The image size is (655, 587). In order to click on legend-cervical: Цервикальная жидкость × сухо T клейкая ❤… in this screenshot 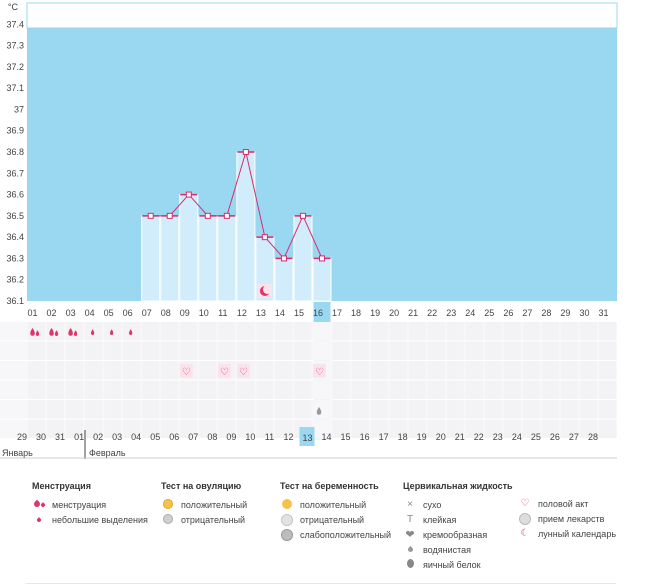, I will do `click(458, 526)`.